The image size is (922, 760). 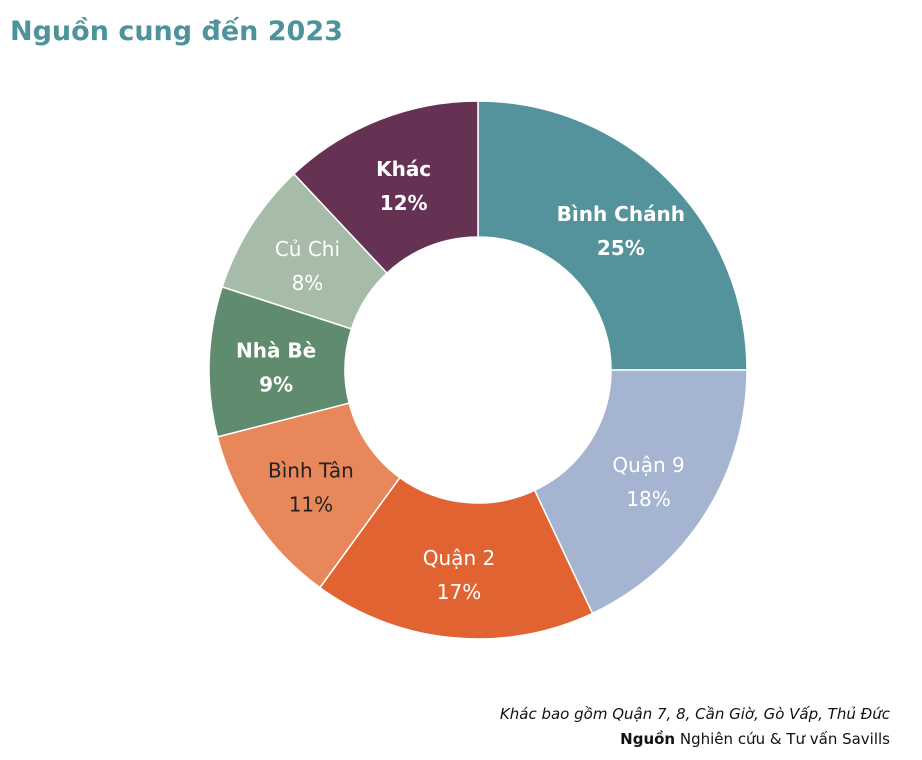 I want to click on slice-label-quan-2: Quận 2, so click(x=459, y=558).